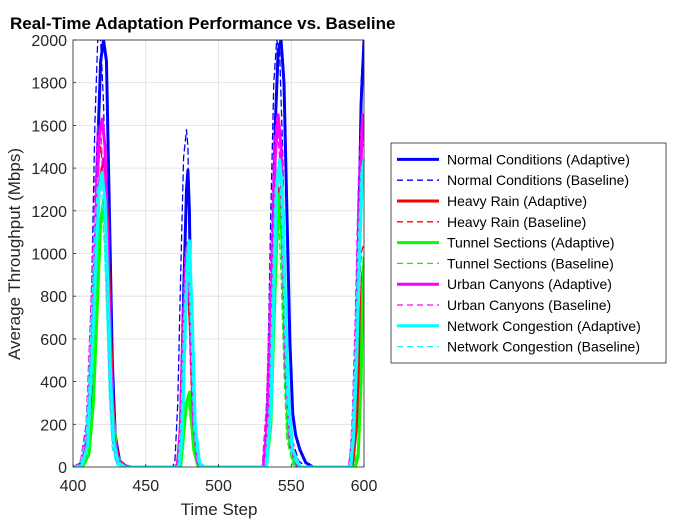  Describe the element at coordinates (53, 425) in the screenshot. I see `y-tick-label: 200` at that location.